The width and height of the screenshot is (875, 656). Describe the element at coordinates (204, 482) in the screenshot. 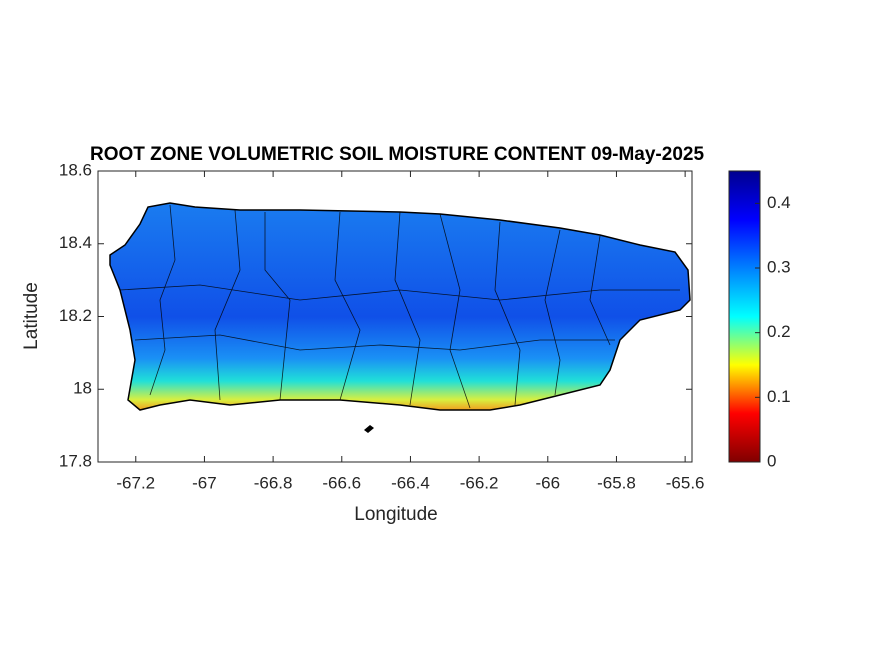

I see `x-tick-label: -67` at that location.